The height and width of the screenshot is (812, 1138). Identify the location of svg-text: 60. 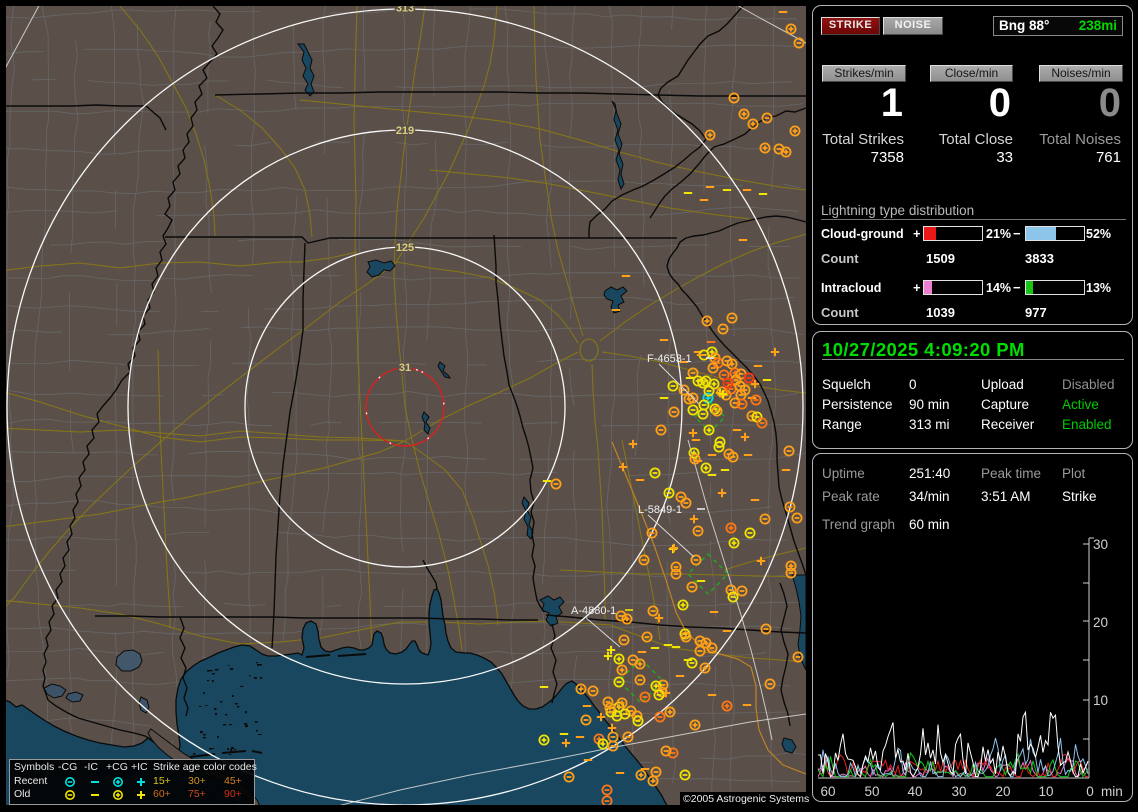
(827, 791).